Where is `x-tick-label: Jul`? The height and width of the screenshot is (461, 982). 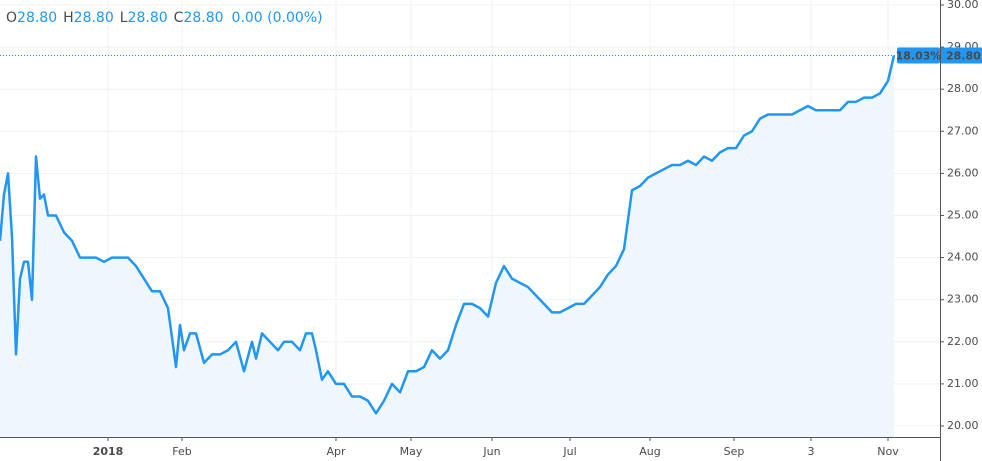 x-tick-label: Jul is located at coordinates (569, 451).